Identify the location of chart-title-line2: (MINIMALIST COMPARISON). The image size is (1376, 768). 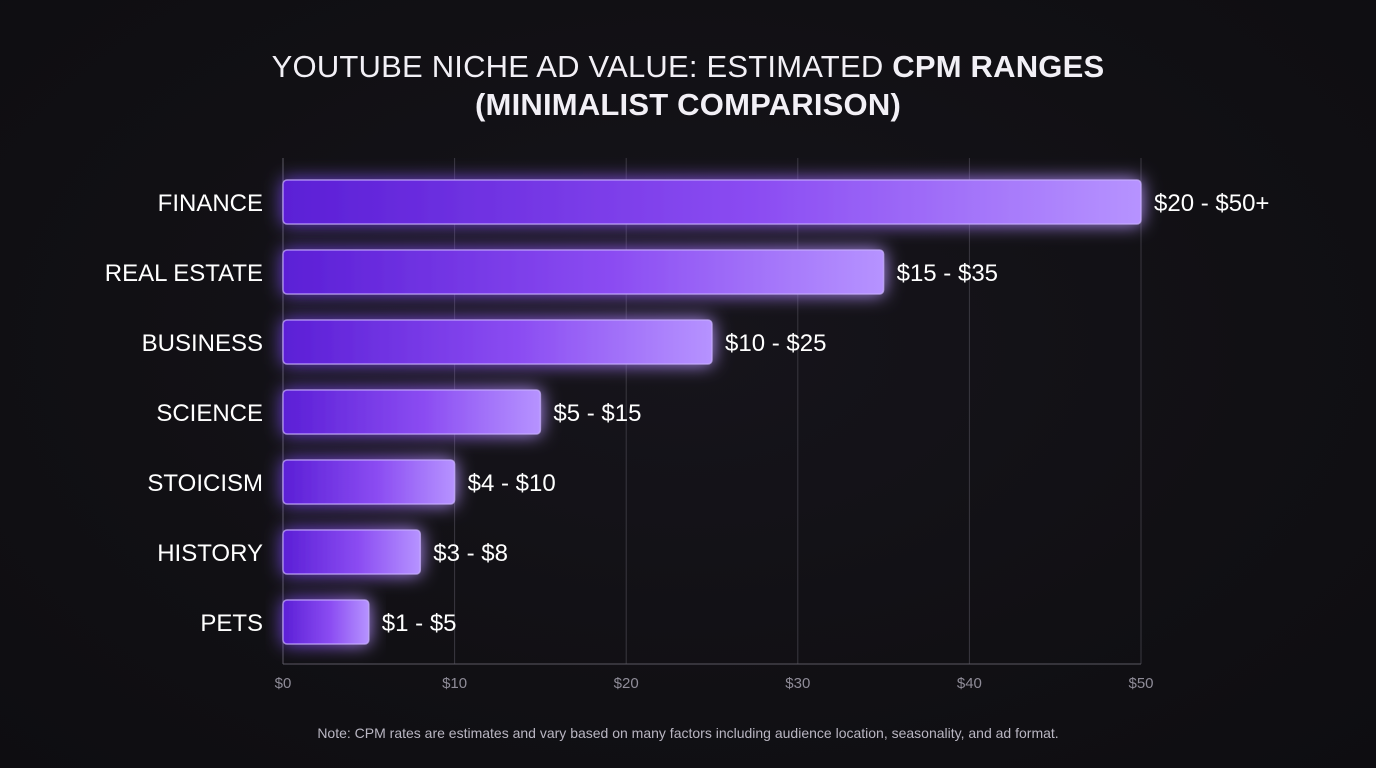
(688, 104).